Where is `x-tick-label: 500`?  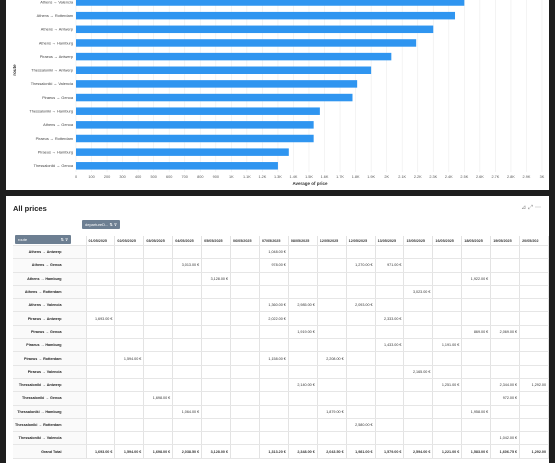 x-tick-label: 500 is located at coordinates (153, 177).